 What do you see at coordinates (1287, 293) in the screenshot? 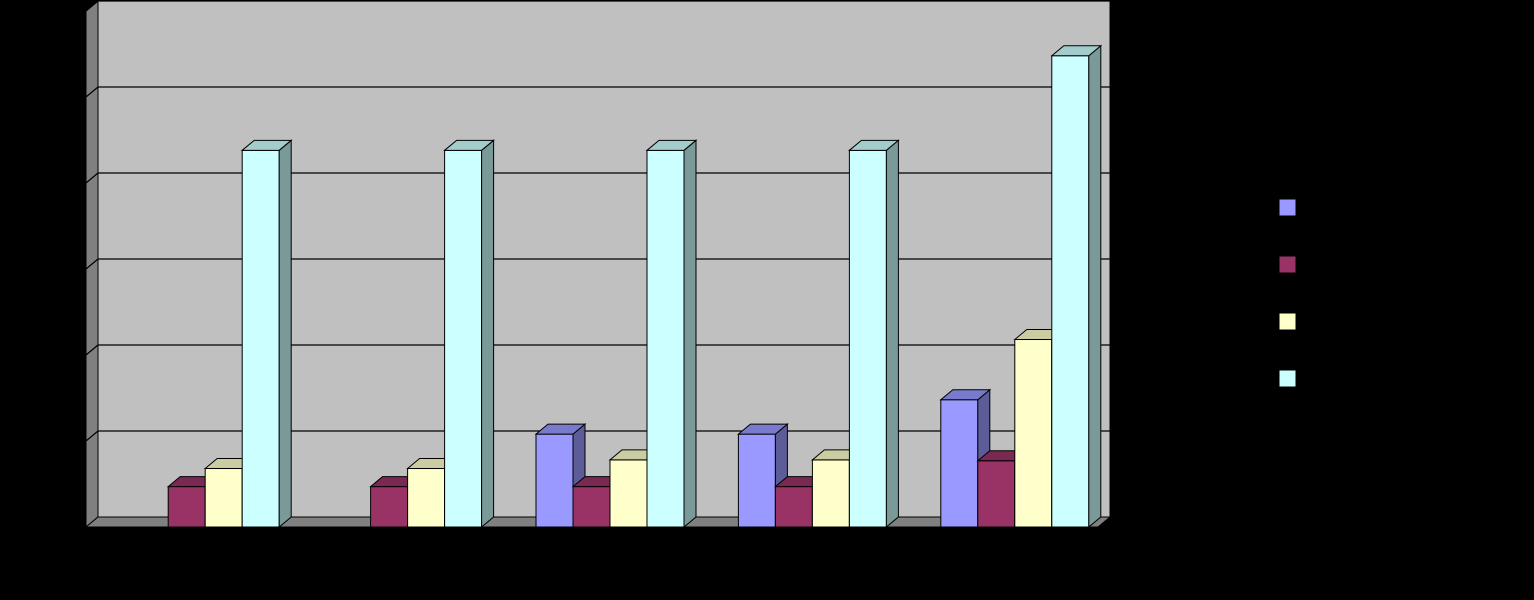
I see `legend` at bounding box center [1287, 293].